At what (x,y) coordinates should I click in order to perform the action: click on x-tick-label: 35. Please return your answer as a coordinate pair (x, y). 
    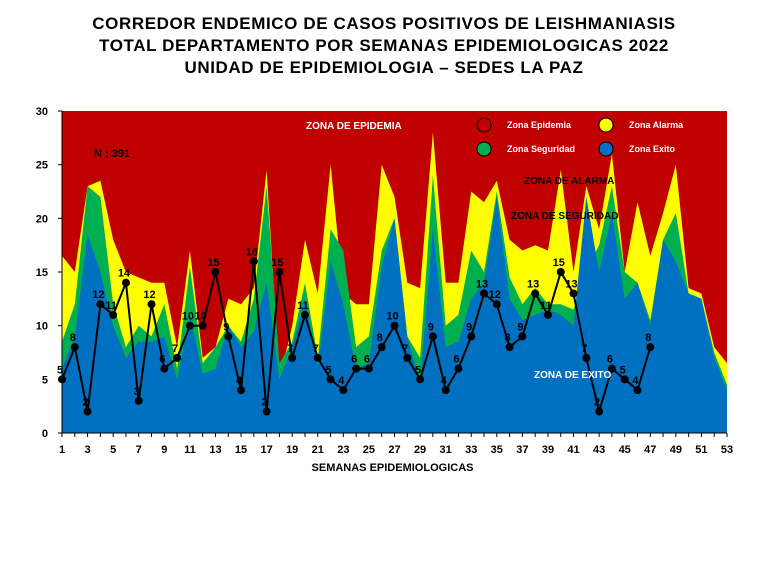
    Looking at the image, I should click on (497, 450).